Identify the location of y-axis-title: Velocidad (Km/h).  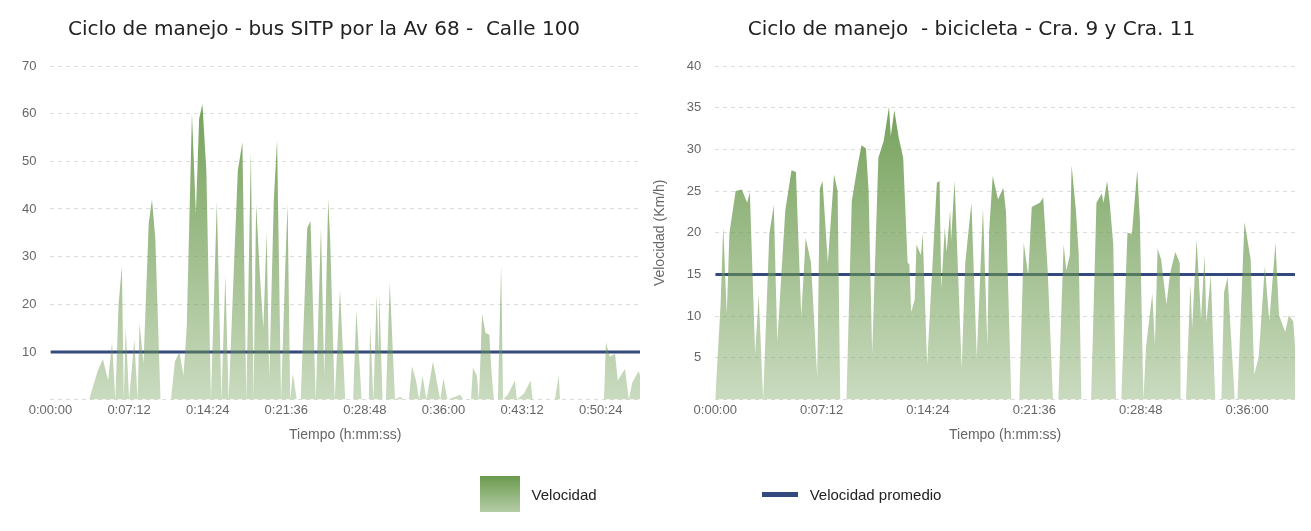
(659, 233).